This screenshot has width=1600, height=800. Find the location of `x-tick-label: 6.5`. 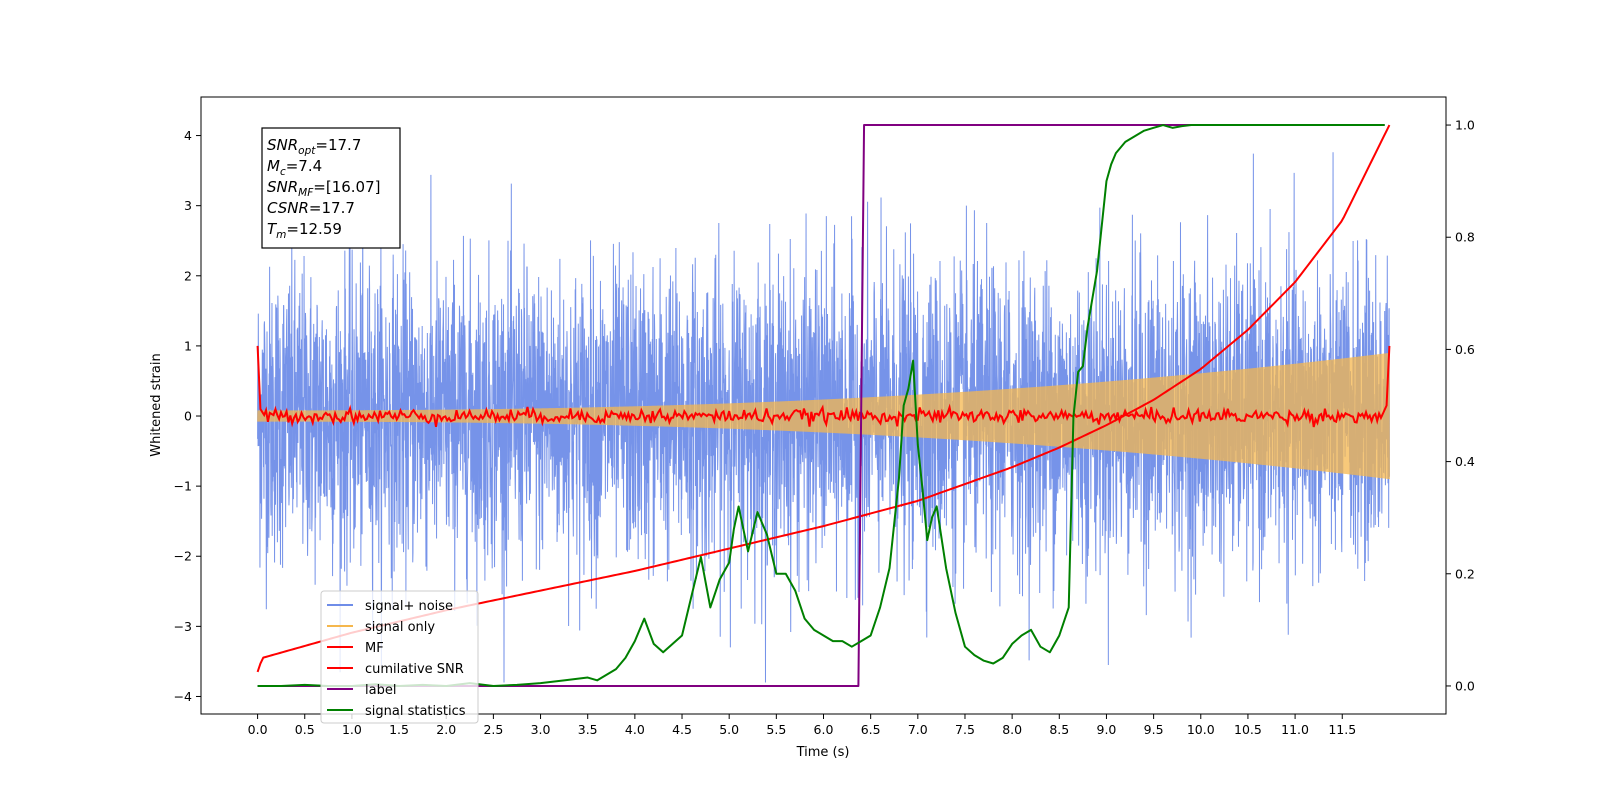

x-tick-label: 6.5 is located at coordinates (871, 729).